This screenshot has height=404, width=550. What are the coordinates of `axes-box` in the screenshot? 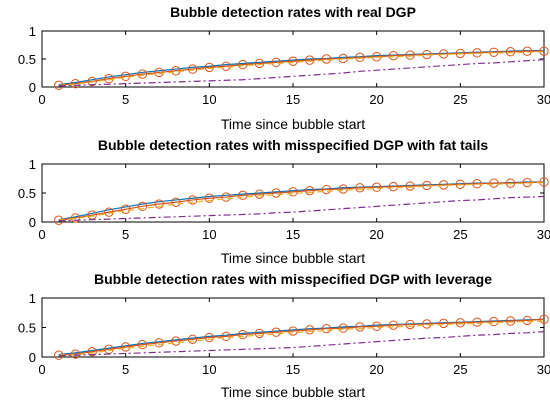 It's located at (293, 59).